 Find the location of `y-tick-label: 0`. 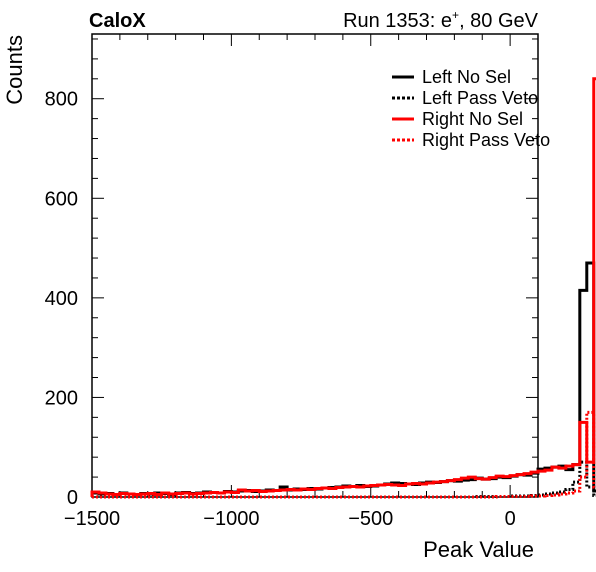

y-tick-label: 0 is located at coordinates (72, 498).